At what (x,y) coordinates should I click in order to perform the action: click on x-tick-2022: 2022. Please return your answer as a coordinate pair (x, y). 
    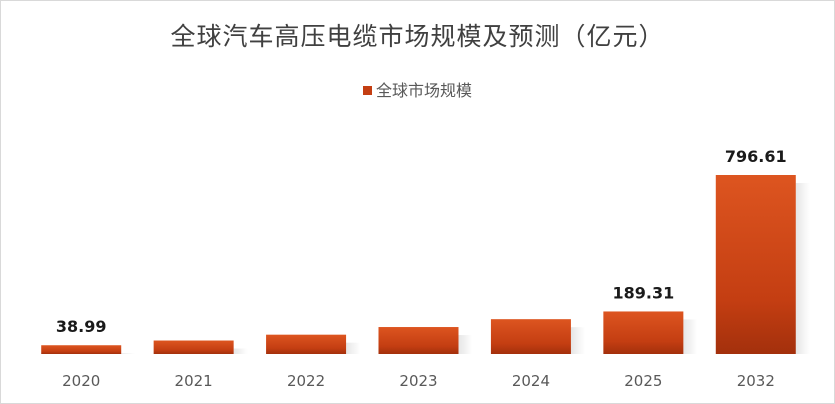
    Looking at the image, I should click on (306, 381).